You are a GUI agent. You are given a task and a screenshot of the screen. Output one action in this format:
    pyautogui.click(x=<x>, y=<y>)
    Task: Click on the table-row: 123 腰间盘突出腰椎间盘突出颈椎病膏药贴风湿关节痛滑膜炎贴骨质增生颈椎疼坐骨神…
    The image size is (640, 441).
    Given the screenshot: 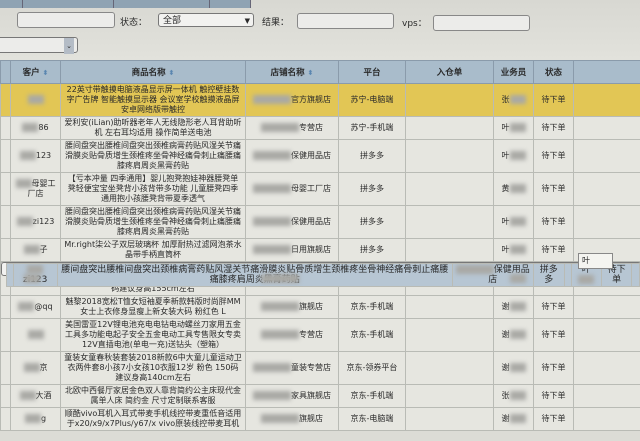 What is the action you would take?
    pyautogui.click(x=320, y=156)
    